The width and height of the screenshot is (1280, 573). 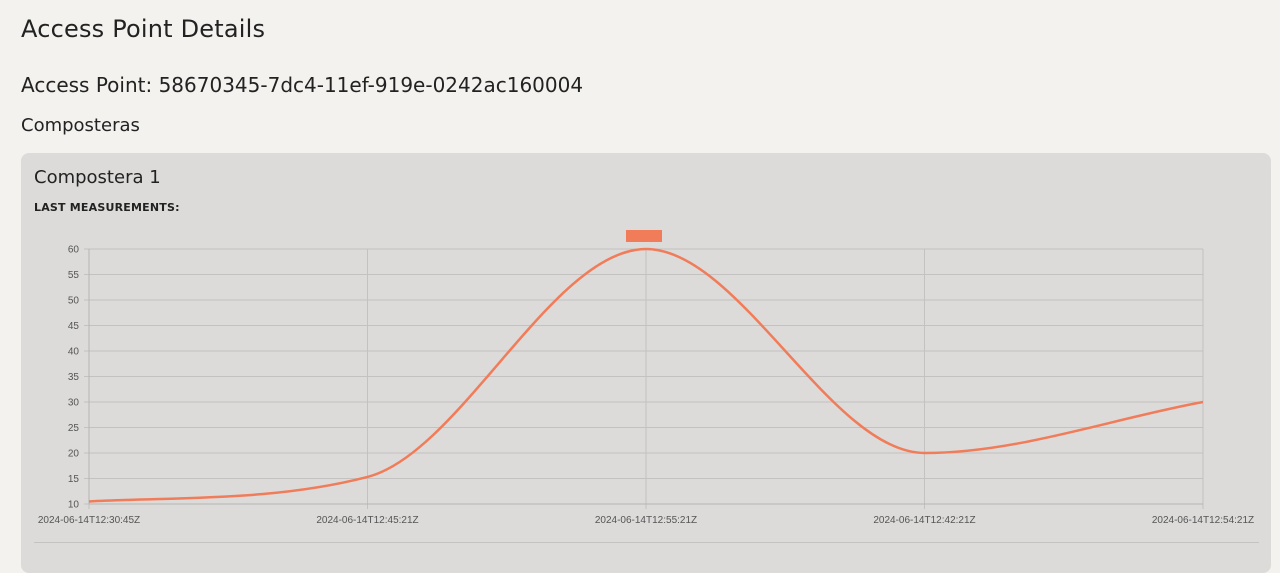 What do you see at coordinates (644, 236) in the screenshot?
I see `legend-swatch` at bounding box center [644, 236].